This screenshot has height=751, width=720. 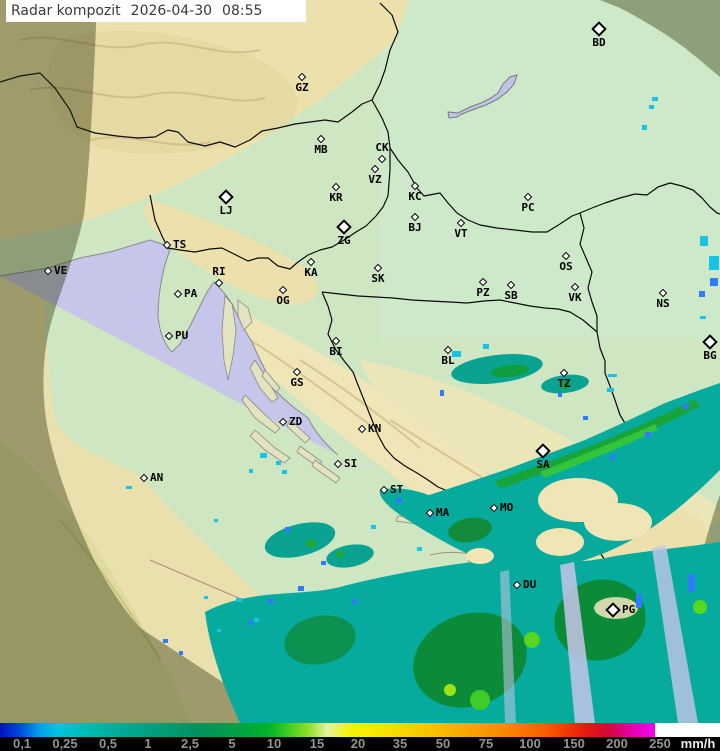 I want to click on legend-tick: 75, so click(x=486, y=743).